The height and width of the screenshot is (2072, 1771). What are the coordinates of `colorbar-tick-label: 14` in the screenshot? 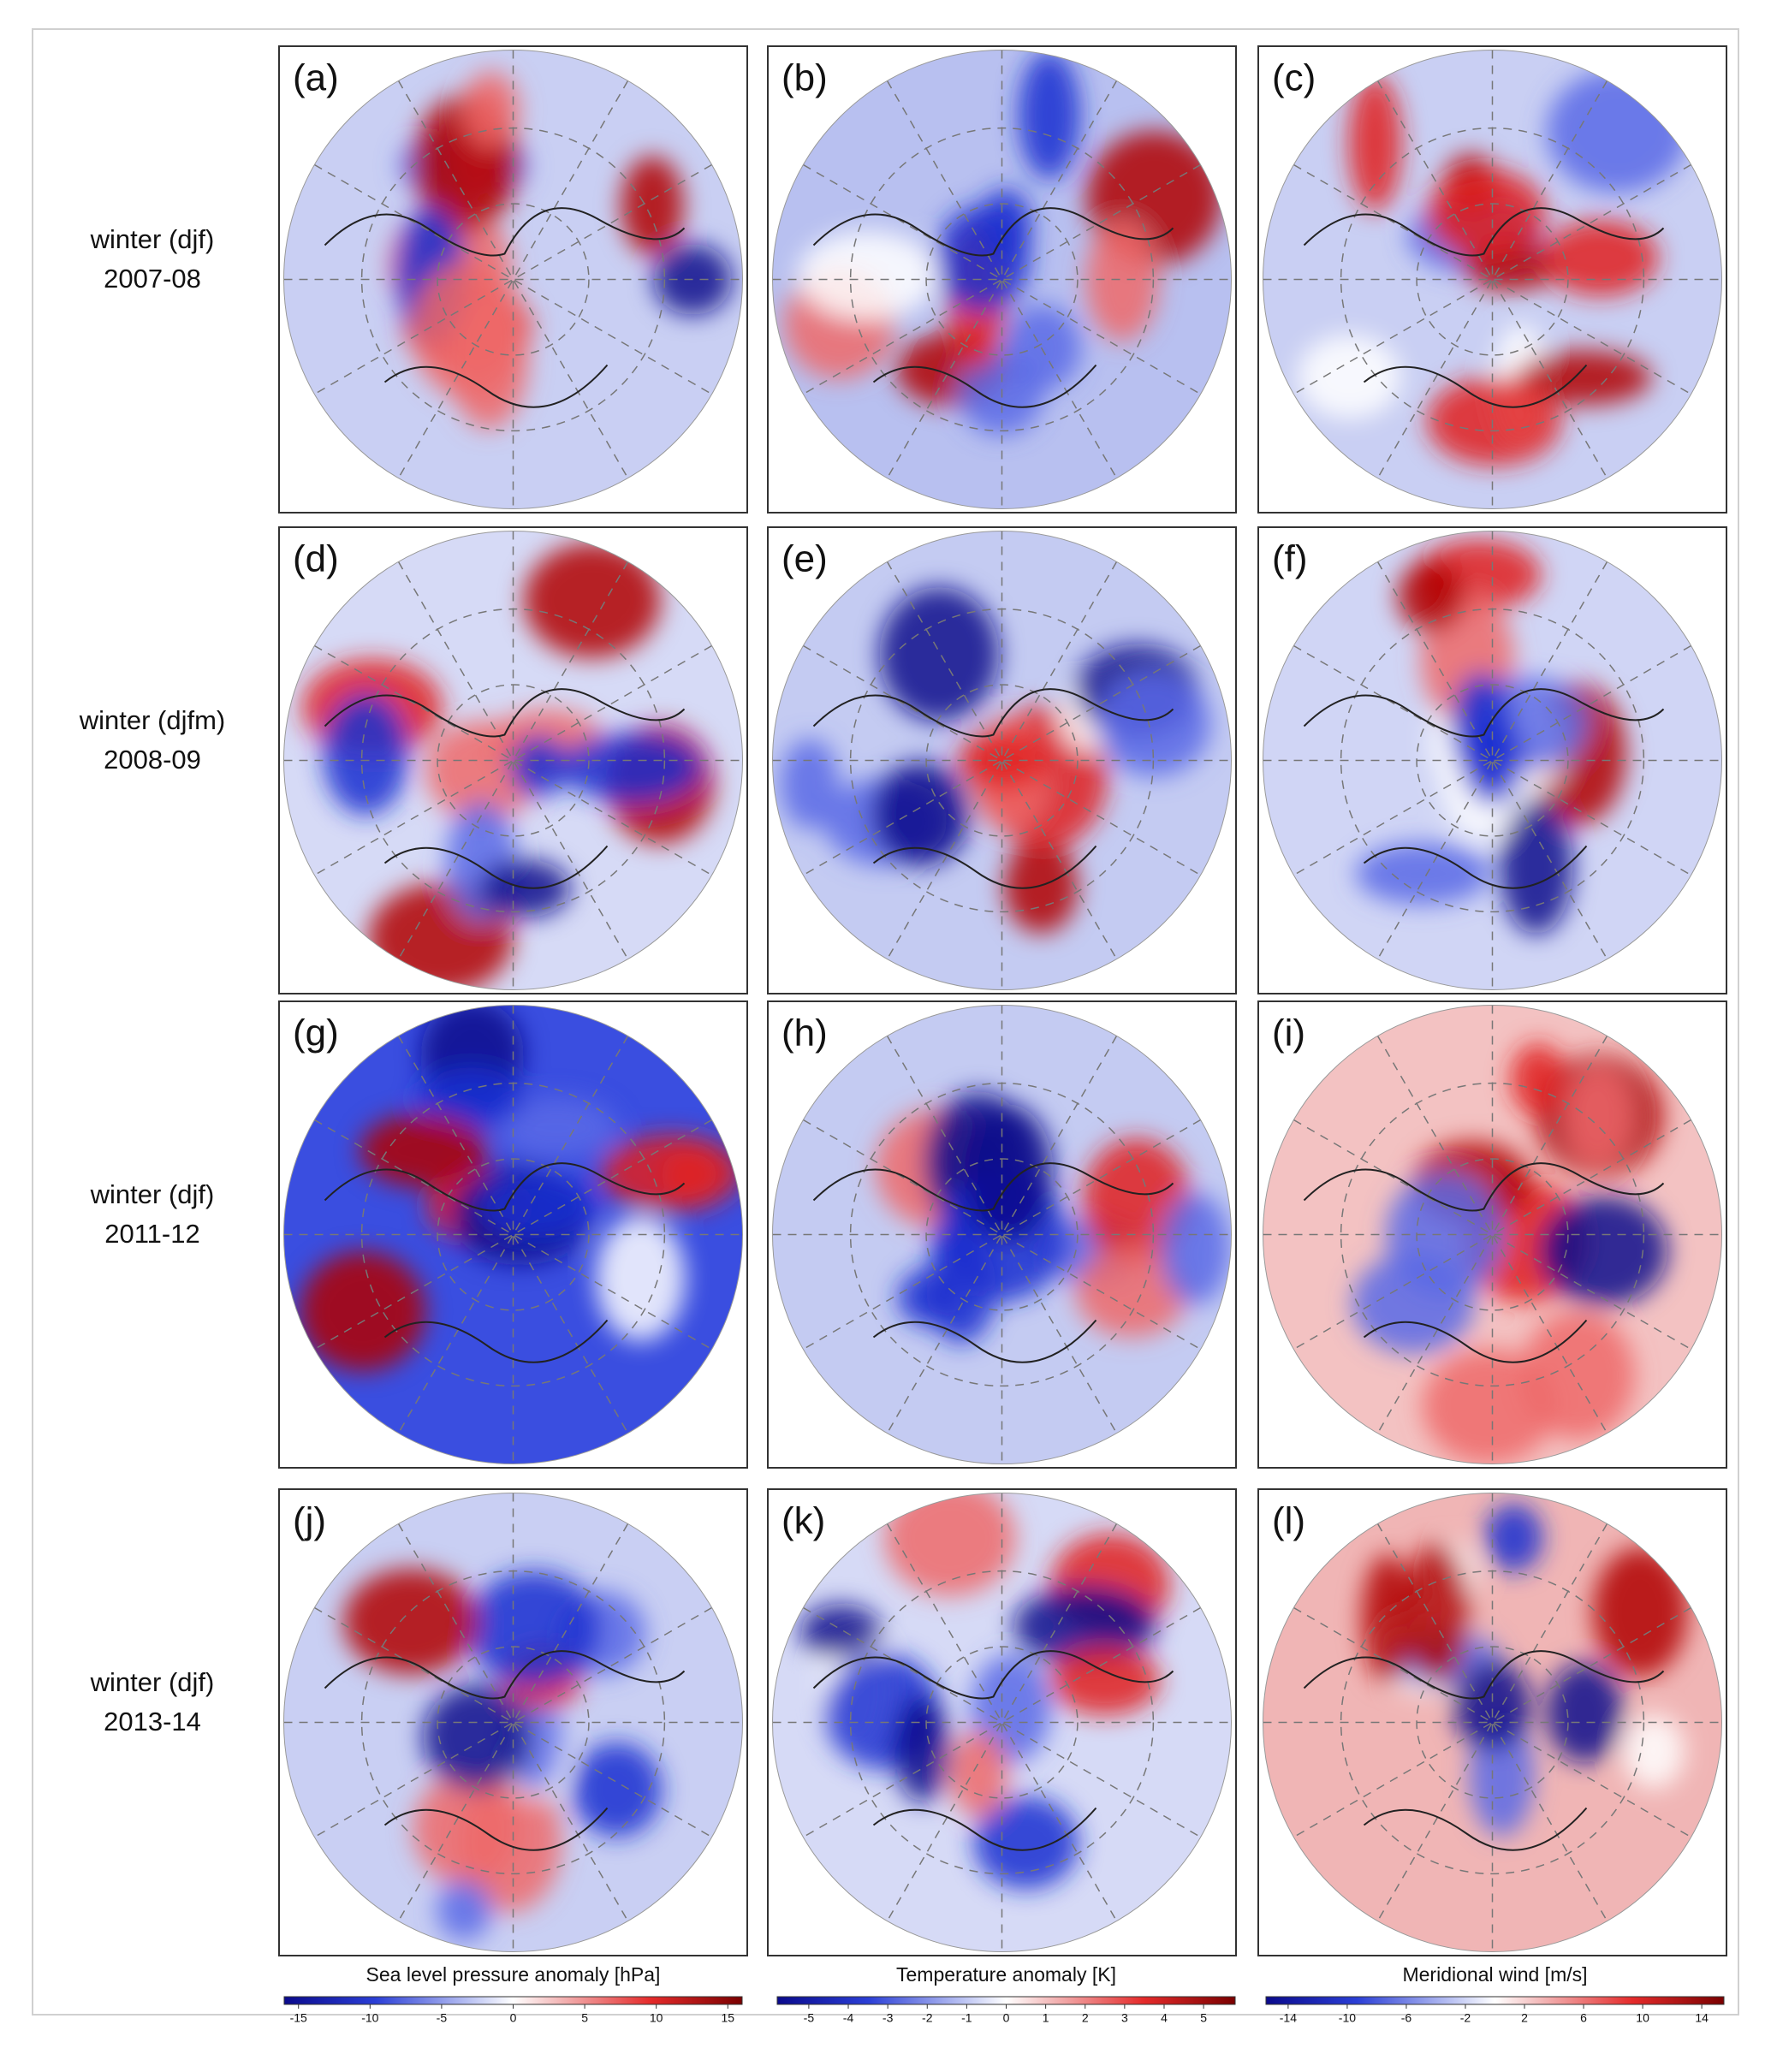 It's located at (1702, 2018).